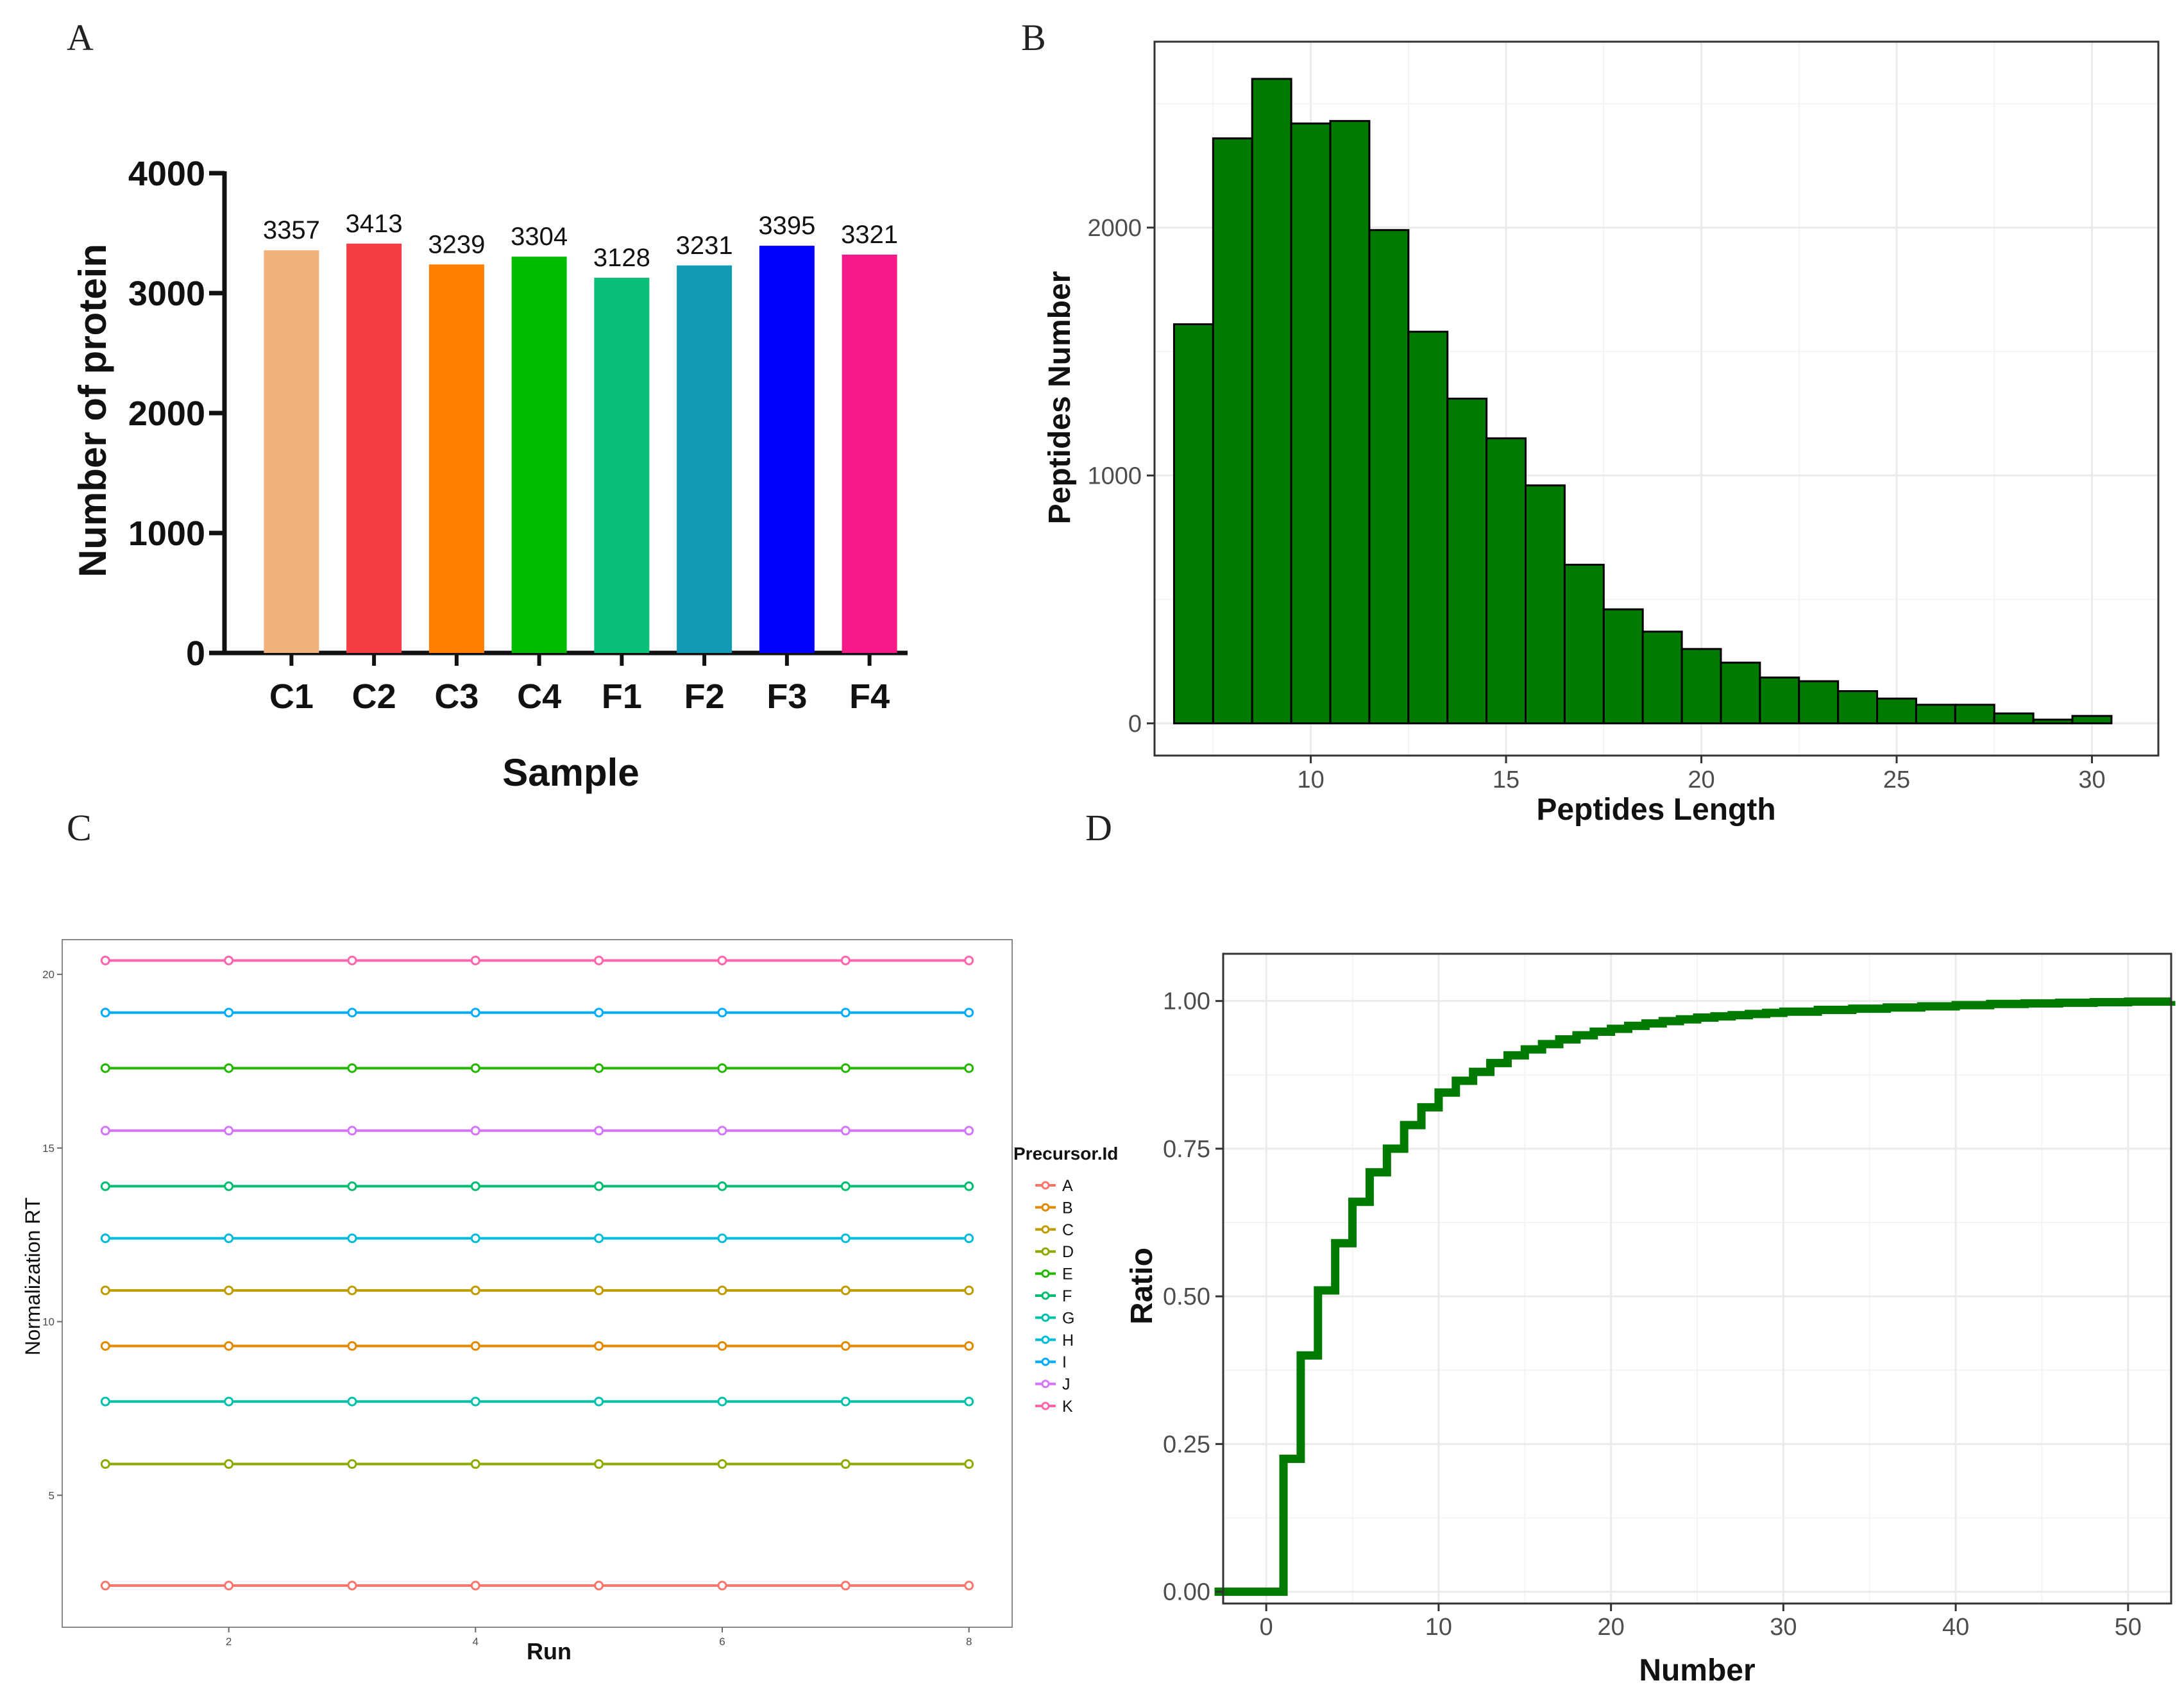  Describe the element at coordinates (1186, 1444) in the screenshot. I see `d-y-tick-label: 0.25` at that location.